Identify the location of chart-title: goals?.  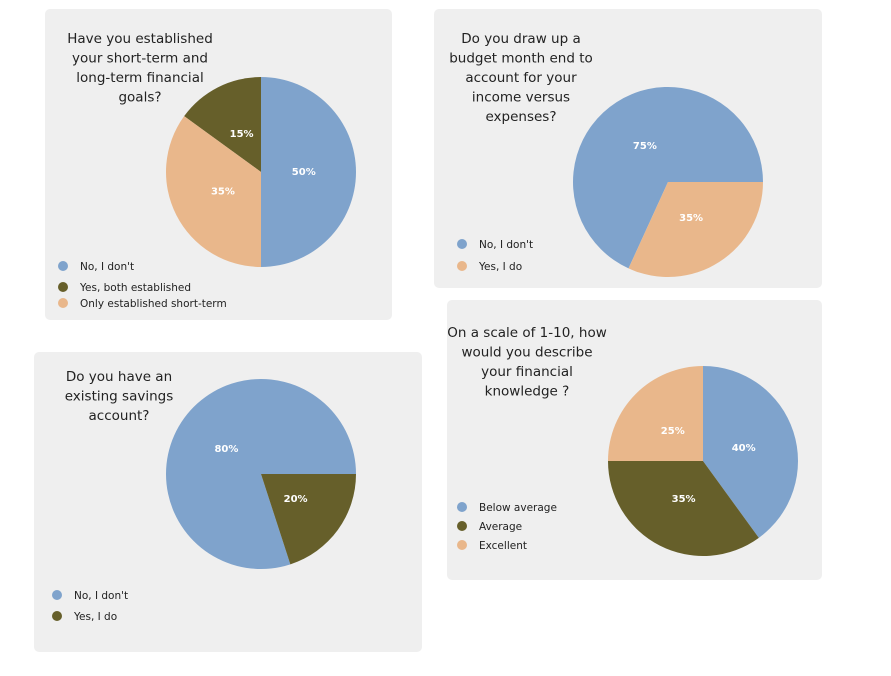
(139, 98).